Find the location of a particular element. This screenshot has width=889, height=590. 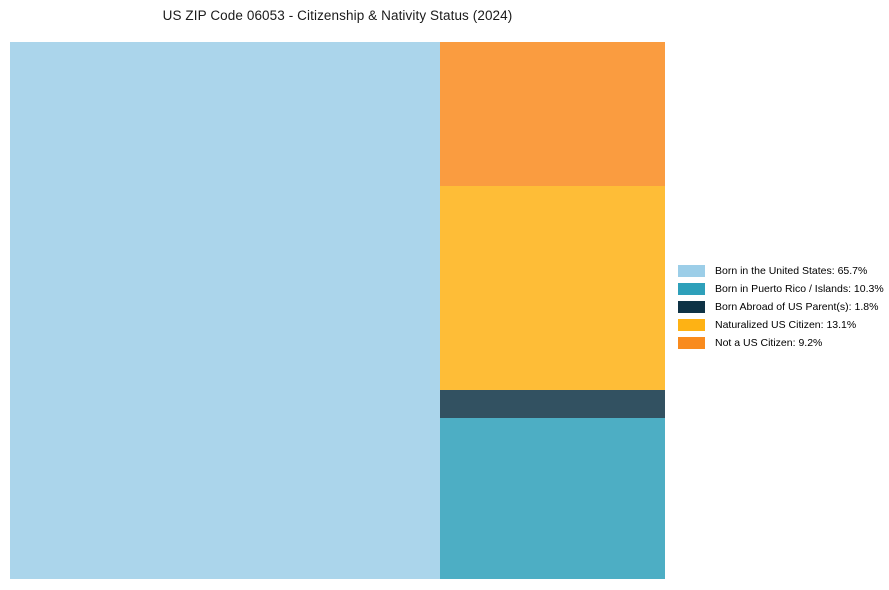

treemap-tile-born-abroad-of-us-parent-s is located at coordinates (552, 404).